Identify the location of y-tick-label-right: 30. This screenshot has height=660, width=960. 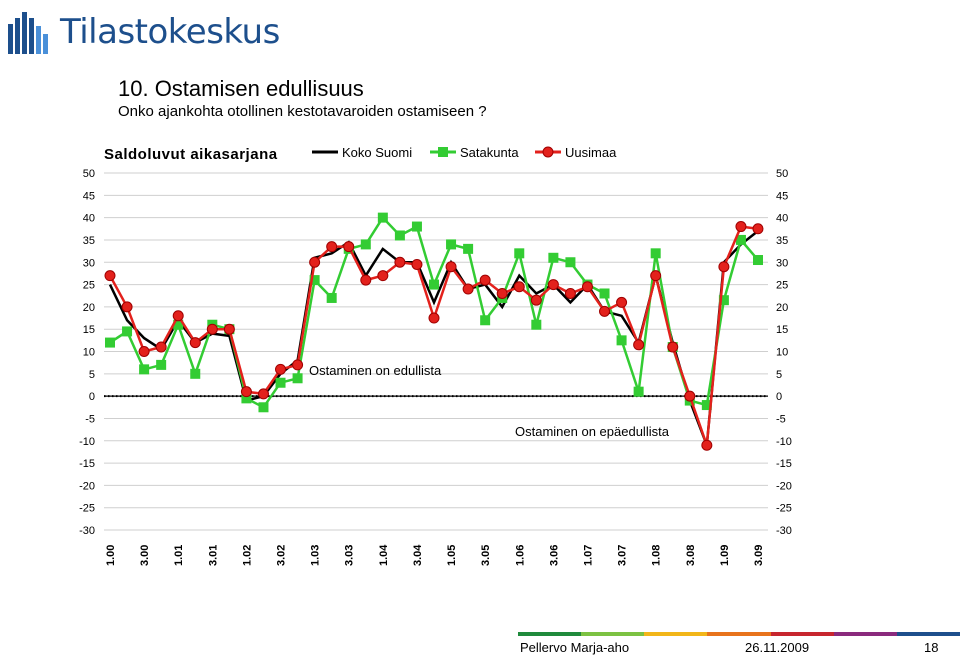
(782, 263).